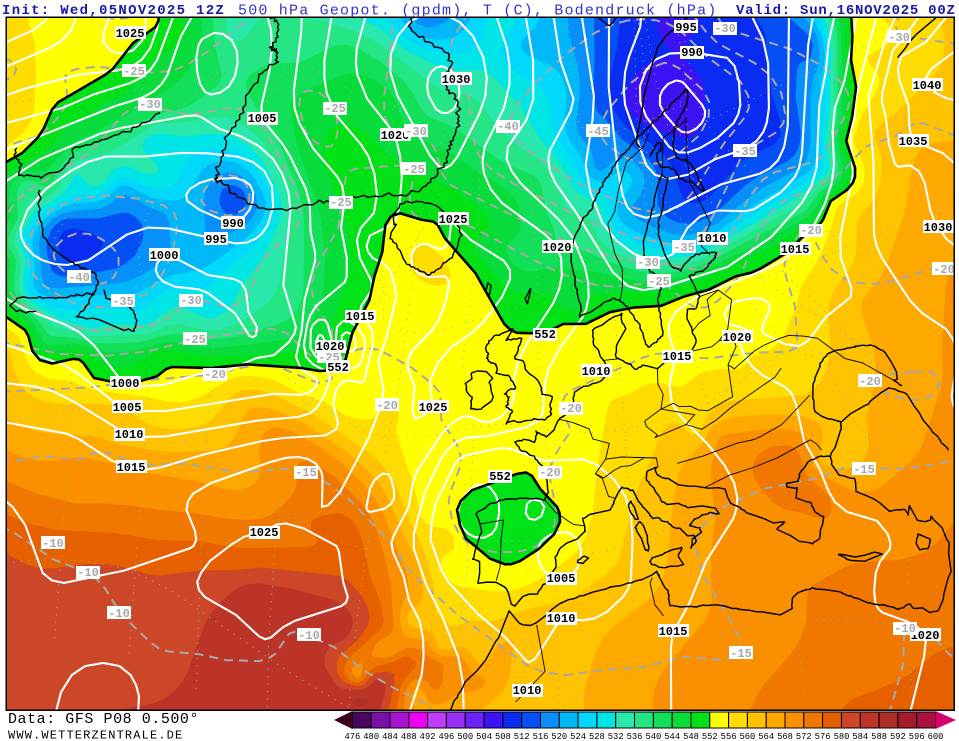 This screenshot has height=741, width=959. I want to click on svg-text: 600, so click(936, 736).